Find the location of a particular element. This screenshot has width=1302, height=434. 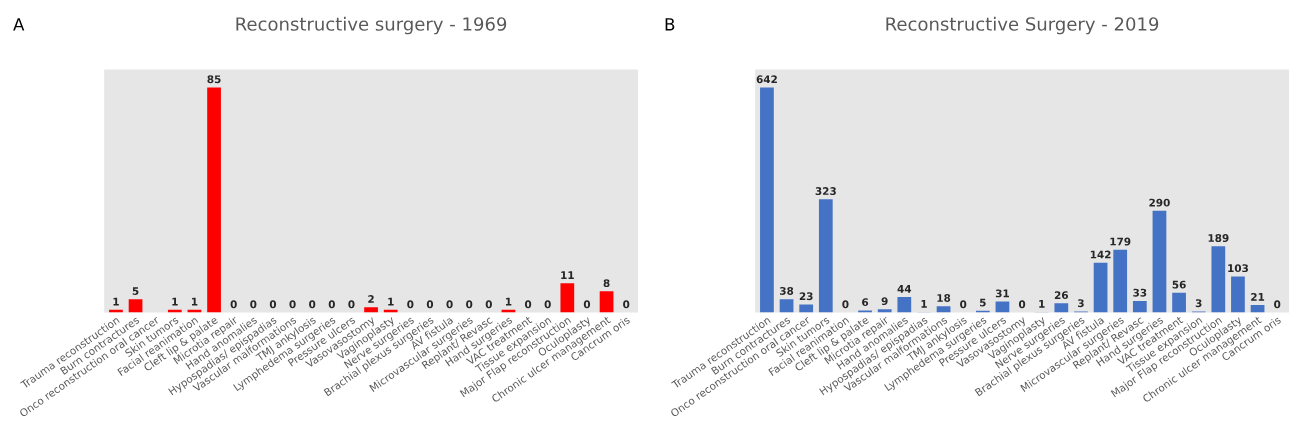

data-label: 26 is located at coordinates (1061, 295).